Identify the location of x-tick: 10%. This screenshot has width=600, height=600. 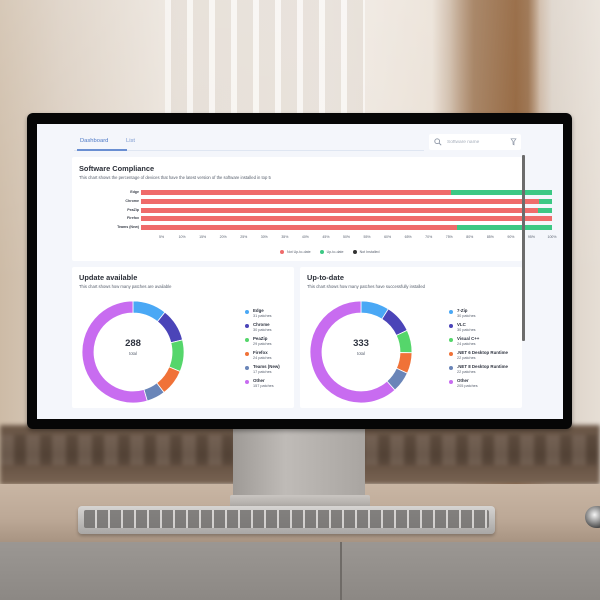
(182, 237).